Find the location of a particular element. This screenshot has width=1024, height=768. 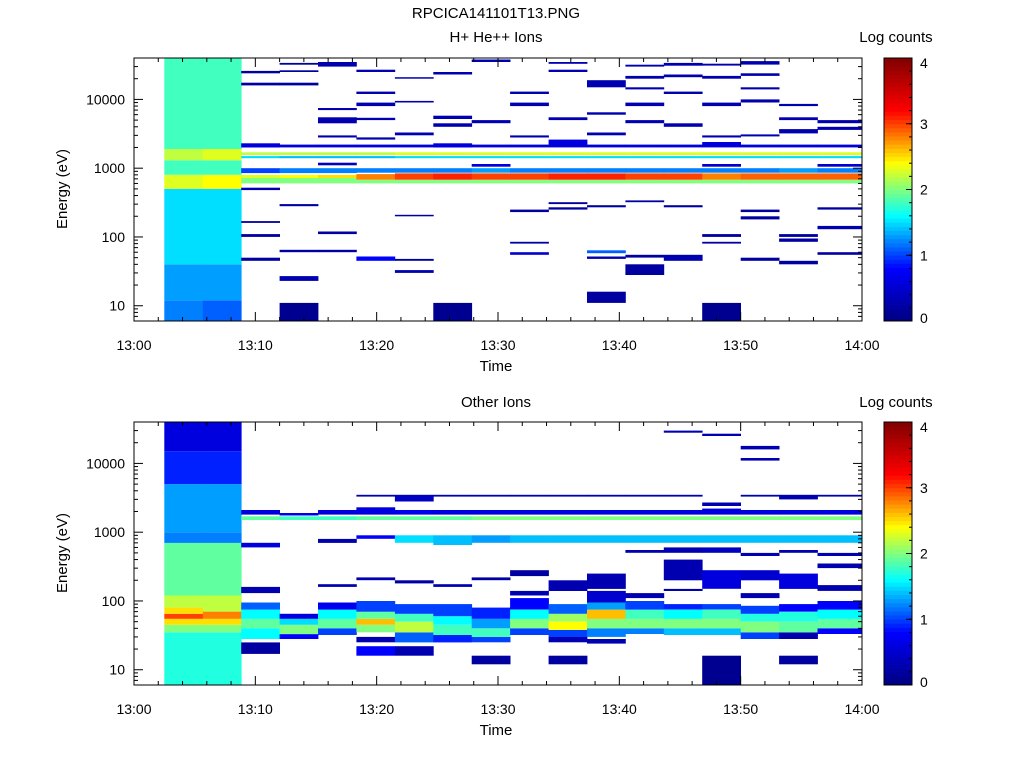

colorbar-tick-label: 4 is located at coordinates (924, 63).